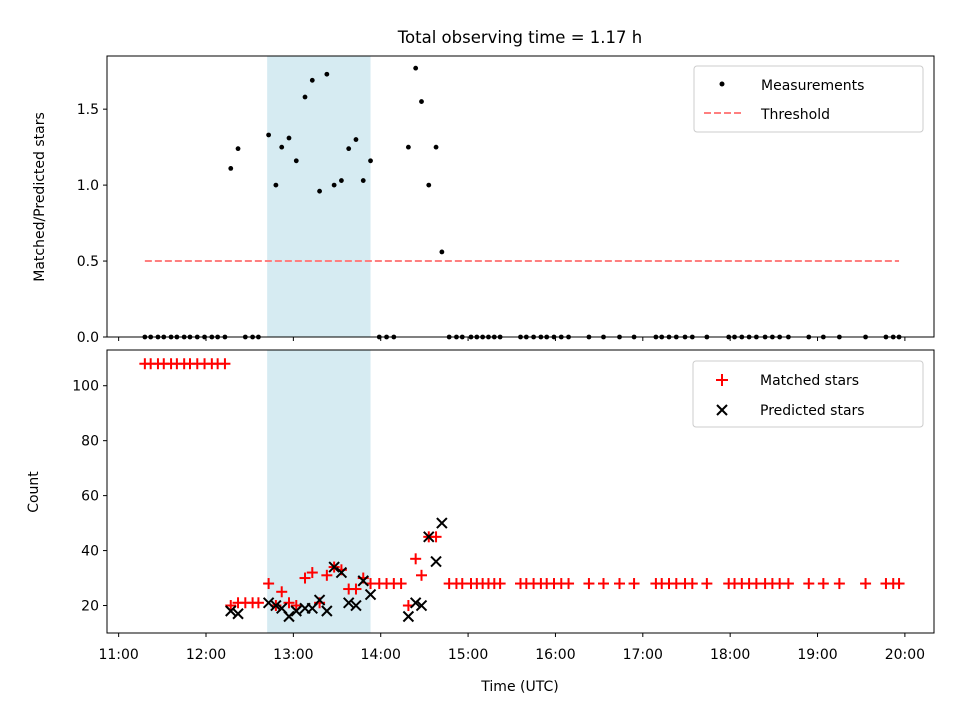  I want to click on ytick-label: 0.5, so click(88, 262).